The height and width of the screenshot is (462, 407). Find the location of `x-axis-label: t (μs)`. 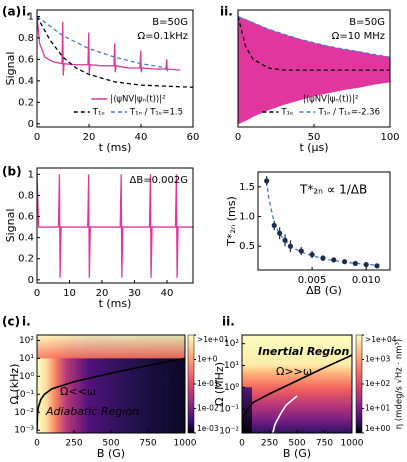

x-axis-label: t (μs) is located at coordinates (313, 147).